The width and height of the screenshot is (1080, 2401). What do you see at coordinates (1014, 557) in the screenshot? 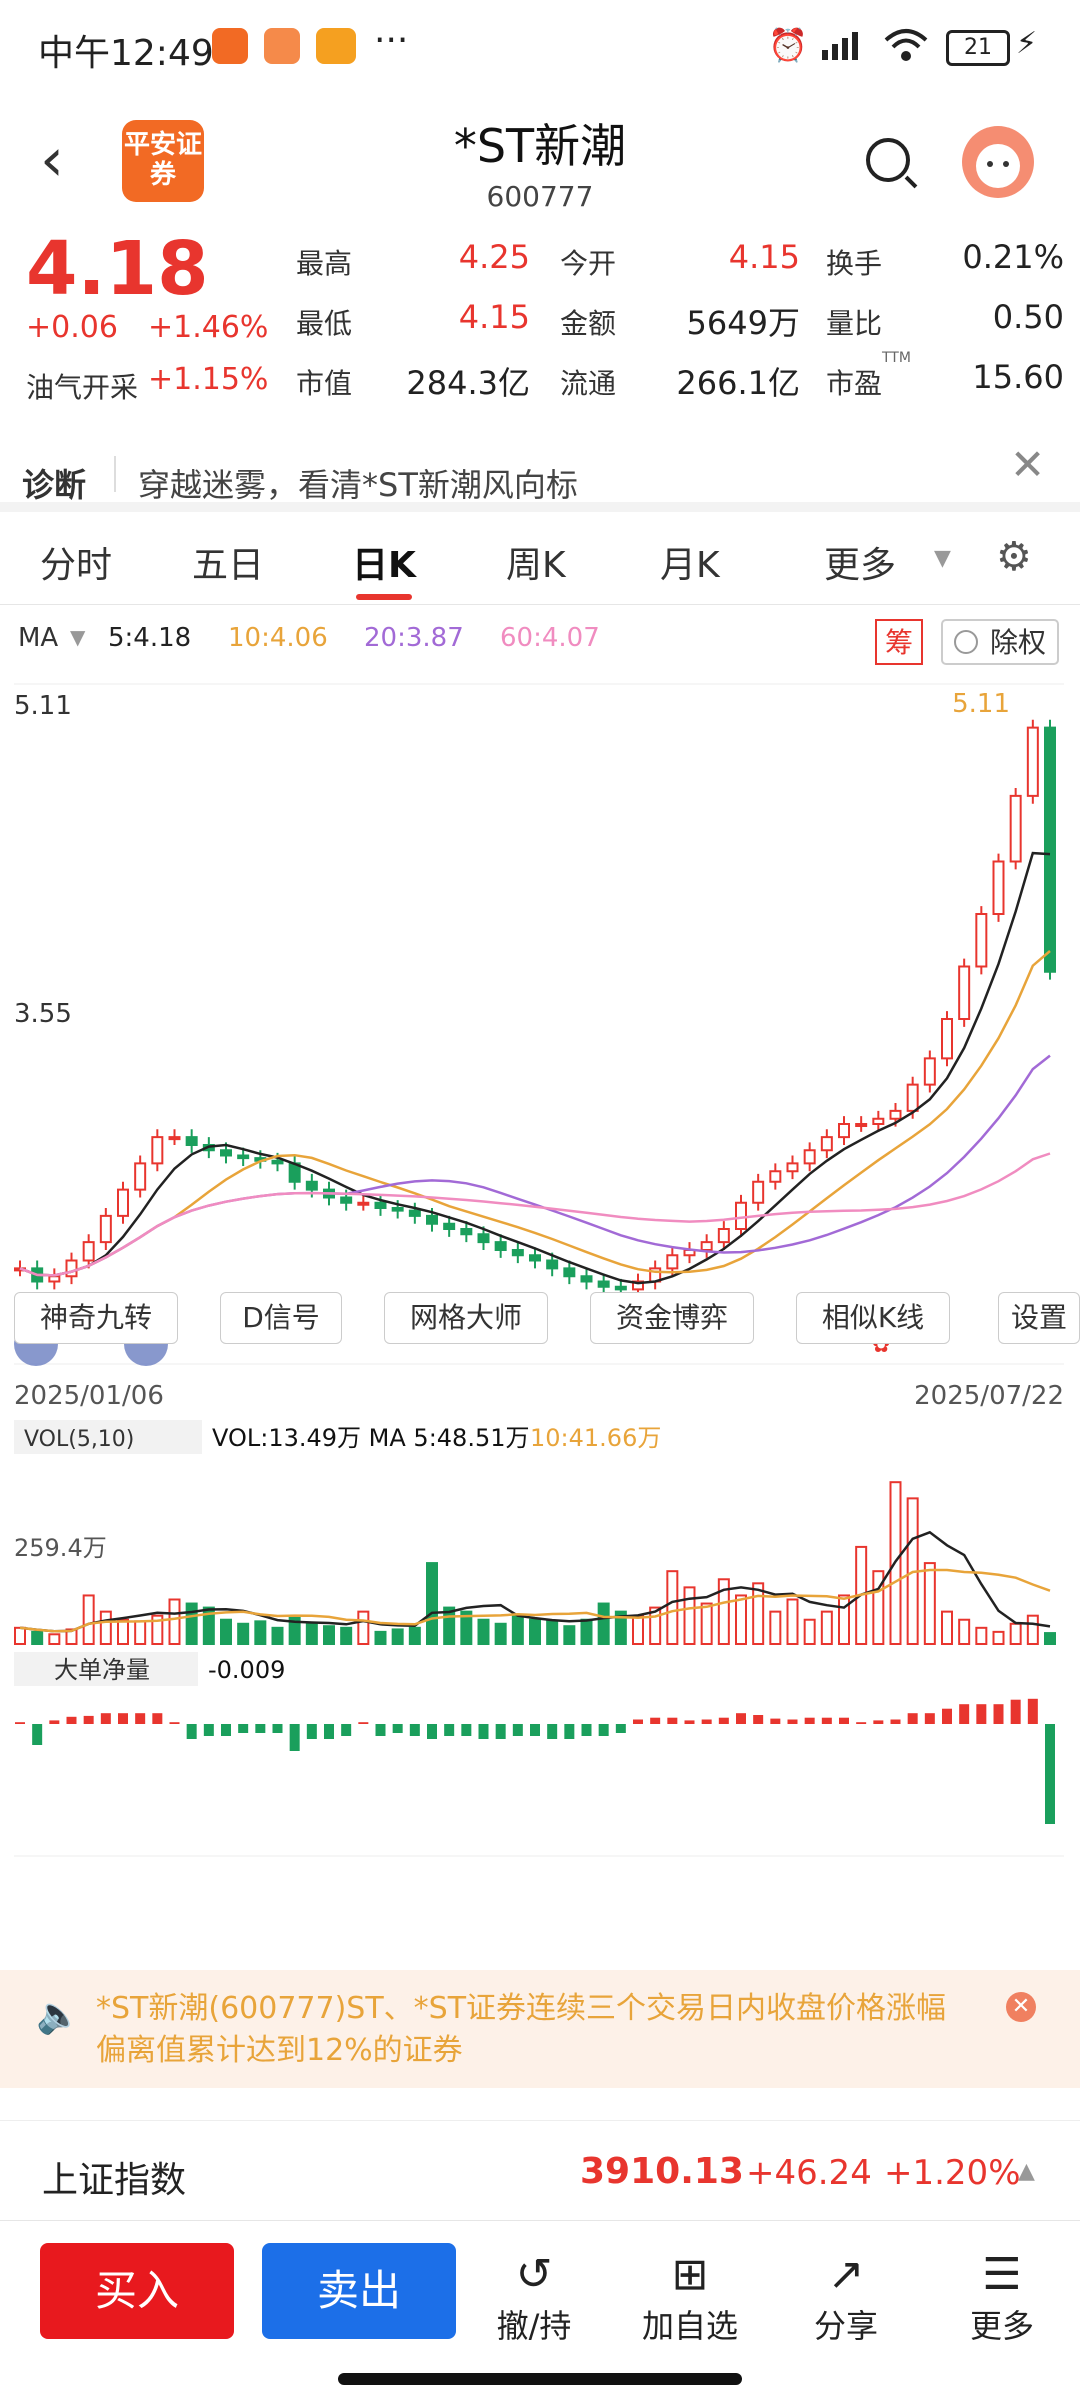
I see `gear-icon: ⚙` at bounding box center [1014, 557].